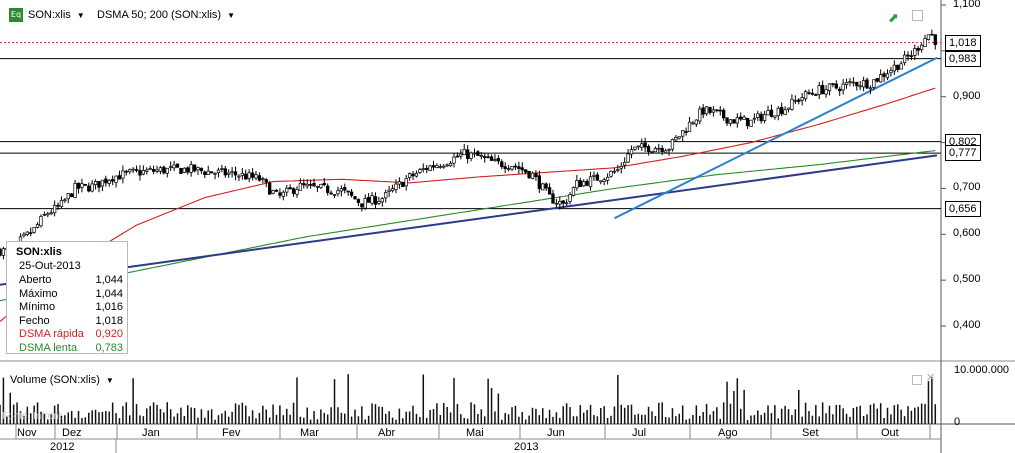  I want to click on year-label-2012: 2012, so click(62, 447).